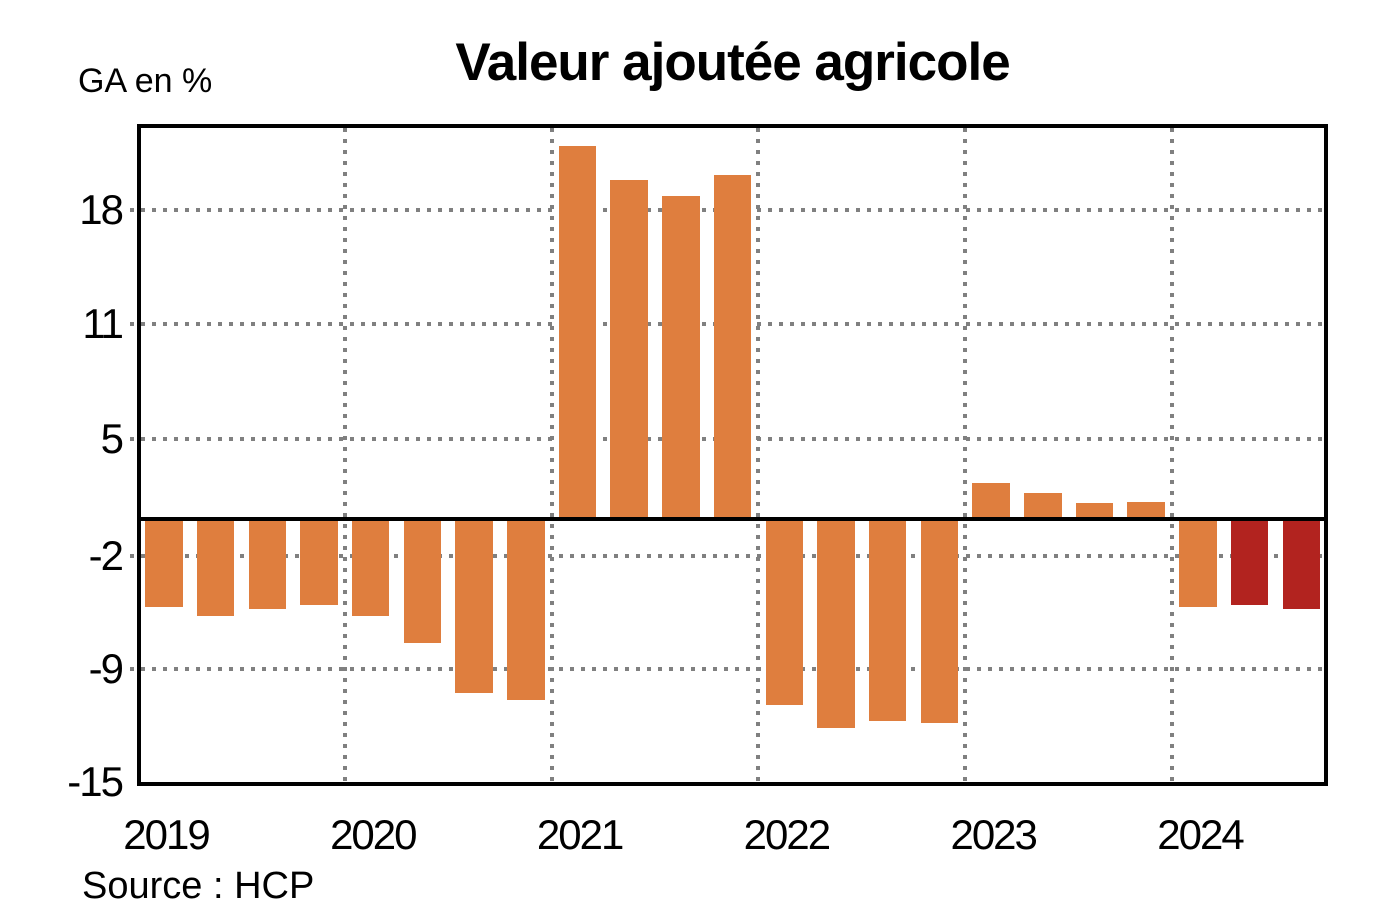 The width and height of the screenshot is (1392, 902). Describe the element at coordinates (373, 834) in the screenshot. I see `x-year-label: 2020` at that location.